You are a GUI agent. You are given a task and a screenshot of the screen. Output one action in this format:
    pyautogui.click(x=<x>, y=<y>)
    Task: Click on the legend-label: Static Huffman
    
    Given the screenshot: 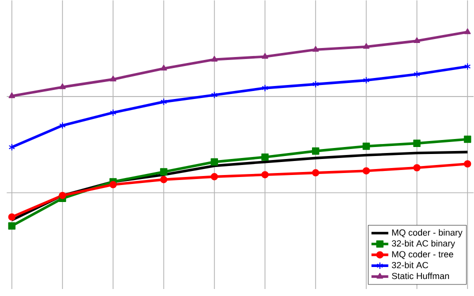 What is the action you would take?
    pyautogui.click(x=420, y=276)
    